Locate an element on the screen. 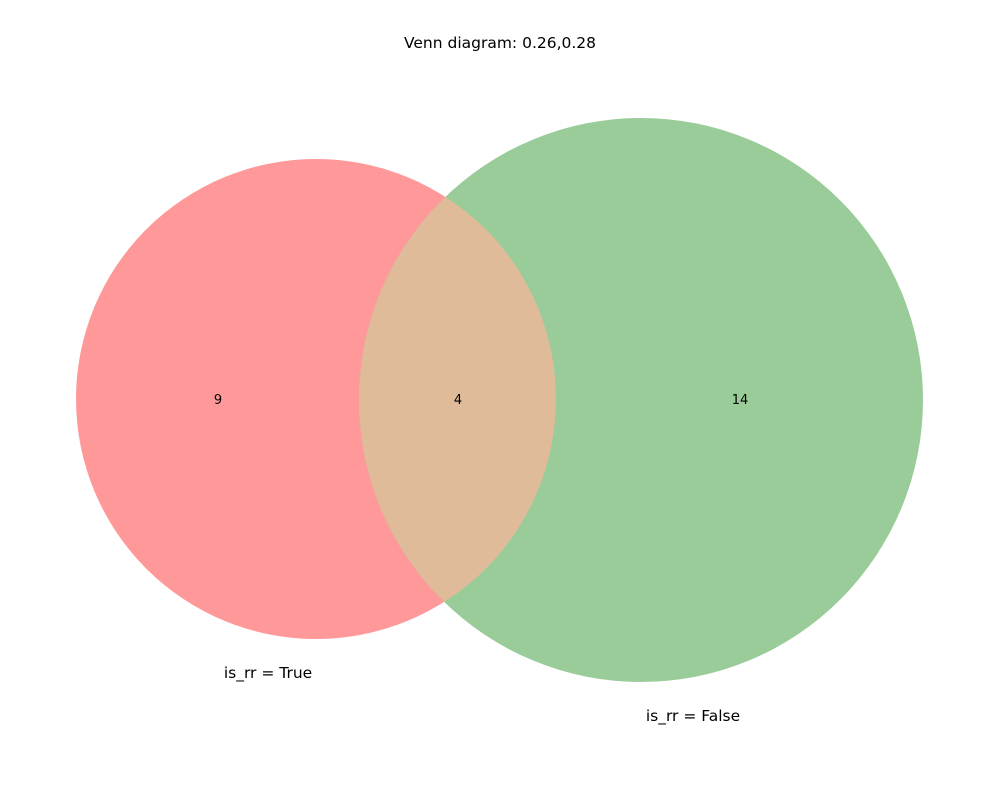  set-label-is-rr-false: is_rr = False is located at coordinates (693, 716).